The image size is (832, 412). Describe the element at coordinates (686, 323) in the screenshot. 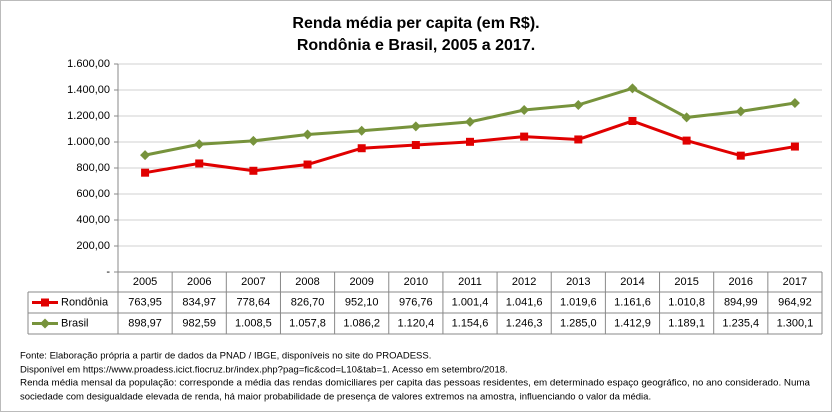

I see `table-cell: 1.189,1` at that location.